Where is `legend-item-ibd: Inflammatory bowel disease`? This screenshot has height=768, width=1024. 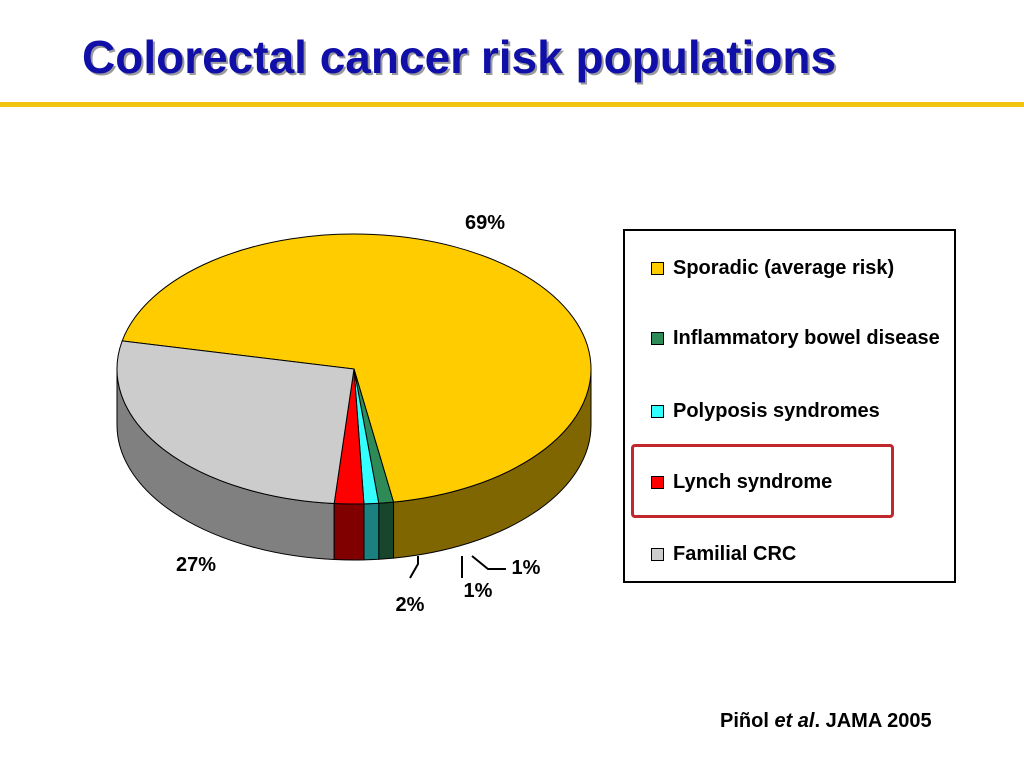
legend-item-ibd: Inflammatory bowel disease is located at coordinates (798, 338).